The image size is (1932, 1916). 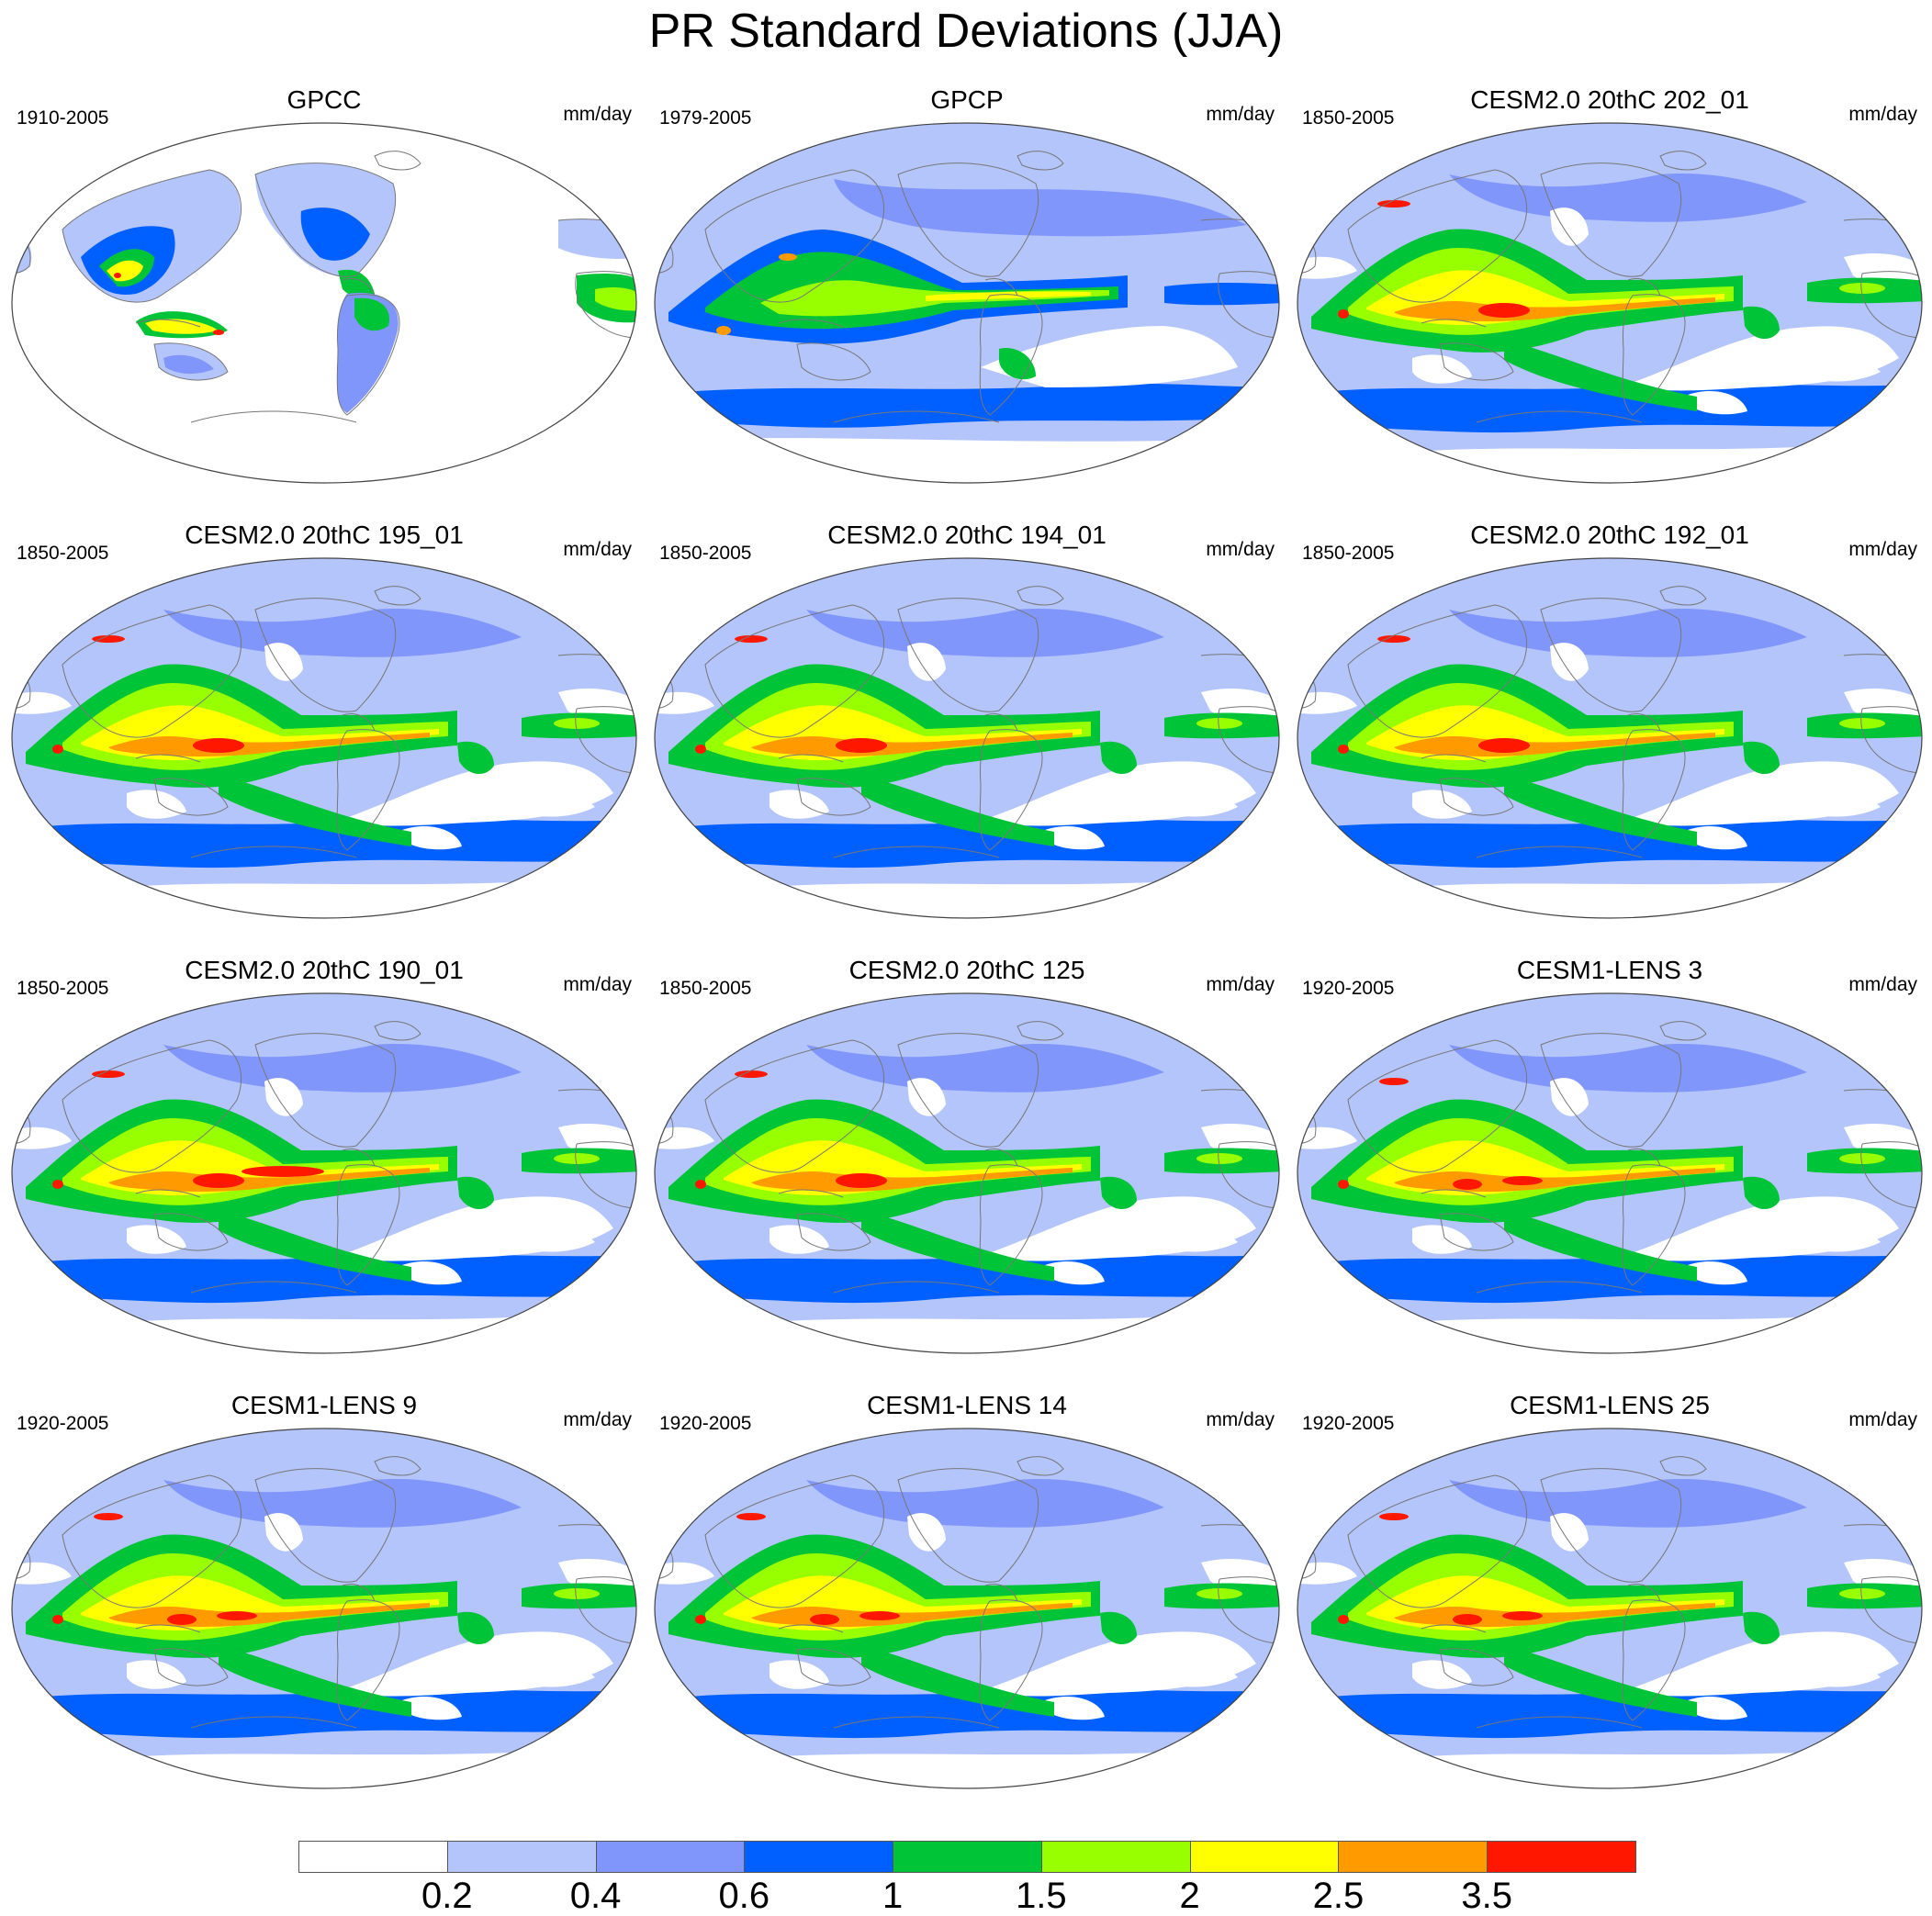 I want to click on panel-title: CESM2.0 20thC 194_01, so click(x=966, y=535).